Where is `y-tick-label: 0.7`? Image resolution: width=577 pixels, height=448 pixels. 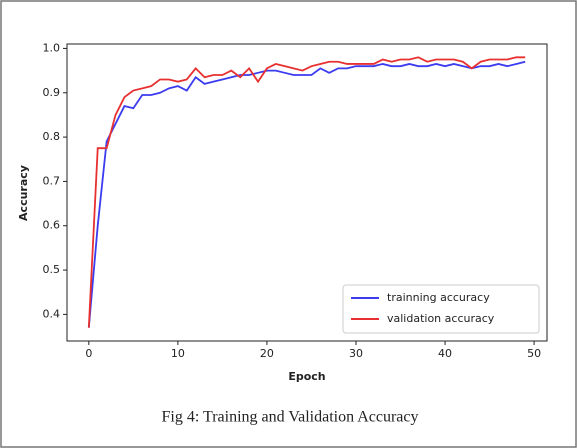
y-tick-label: 0.7 is located at coordinates (52, 180).